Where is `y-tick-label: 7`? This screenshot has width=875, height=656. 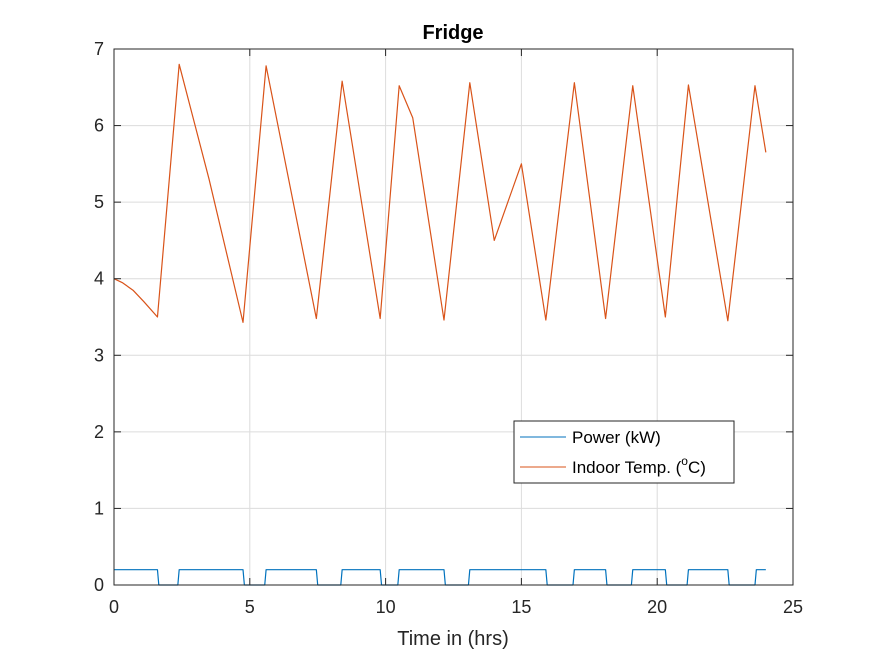 y-tick-label: 7 is located at coordinates (99, 49).